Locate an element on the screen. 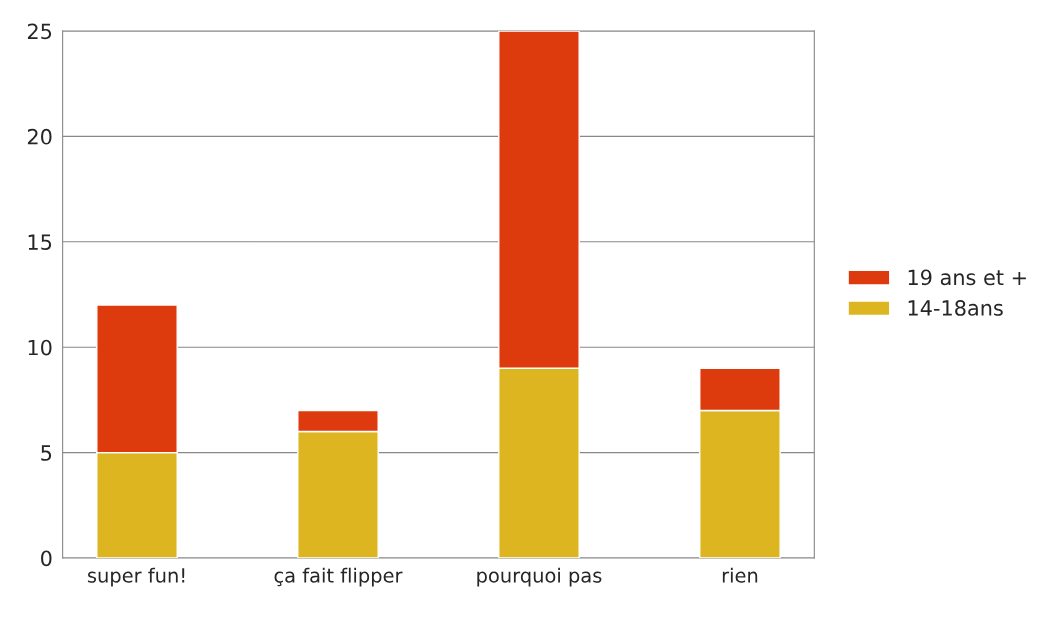 This screenshot has width=1044, height=620. x-tick-label: ça fait flipper is located at coordinates (338, 577).